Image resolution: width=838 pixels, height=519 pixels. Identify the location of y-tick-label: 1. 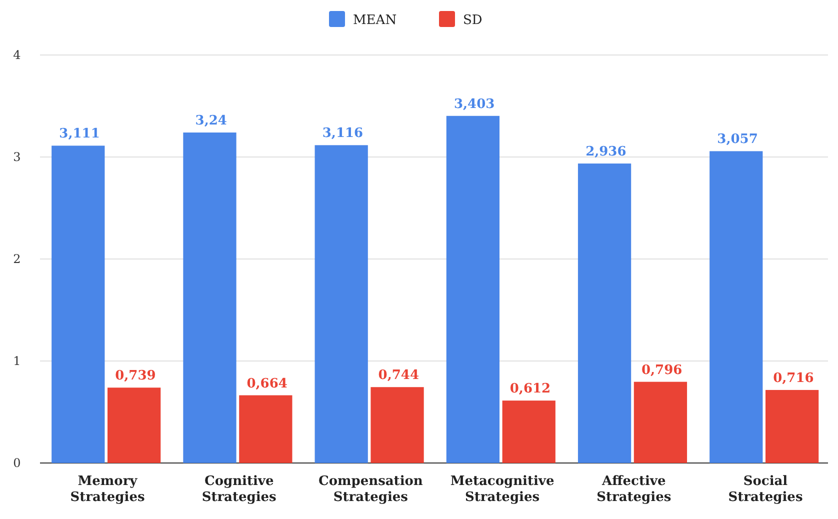
(17, 361).